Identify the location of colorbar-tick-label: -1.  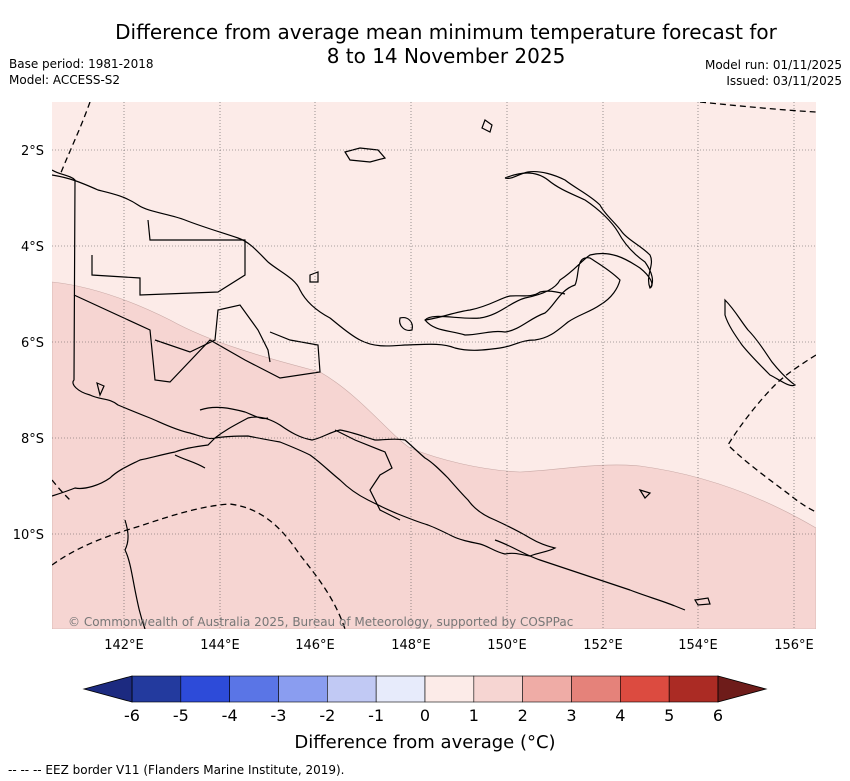
(376, 715).